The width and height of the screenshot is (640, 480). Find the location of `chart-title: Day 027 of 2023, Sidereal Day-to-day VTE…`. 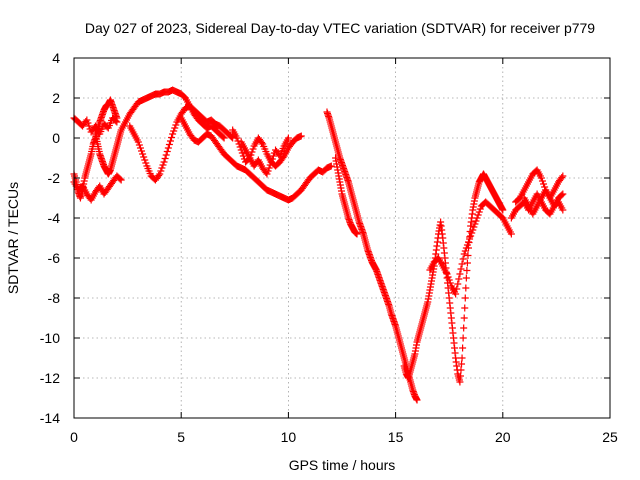

chart-title: Day 027 of 2023, Sidereal Day-to-day VTE… is located at coordinates (340, 28).